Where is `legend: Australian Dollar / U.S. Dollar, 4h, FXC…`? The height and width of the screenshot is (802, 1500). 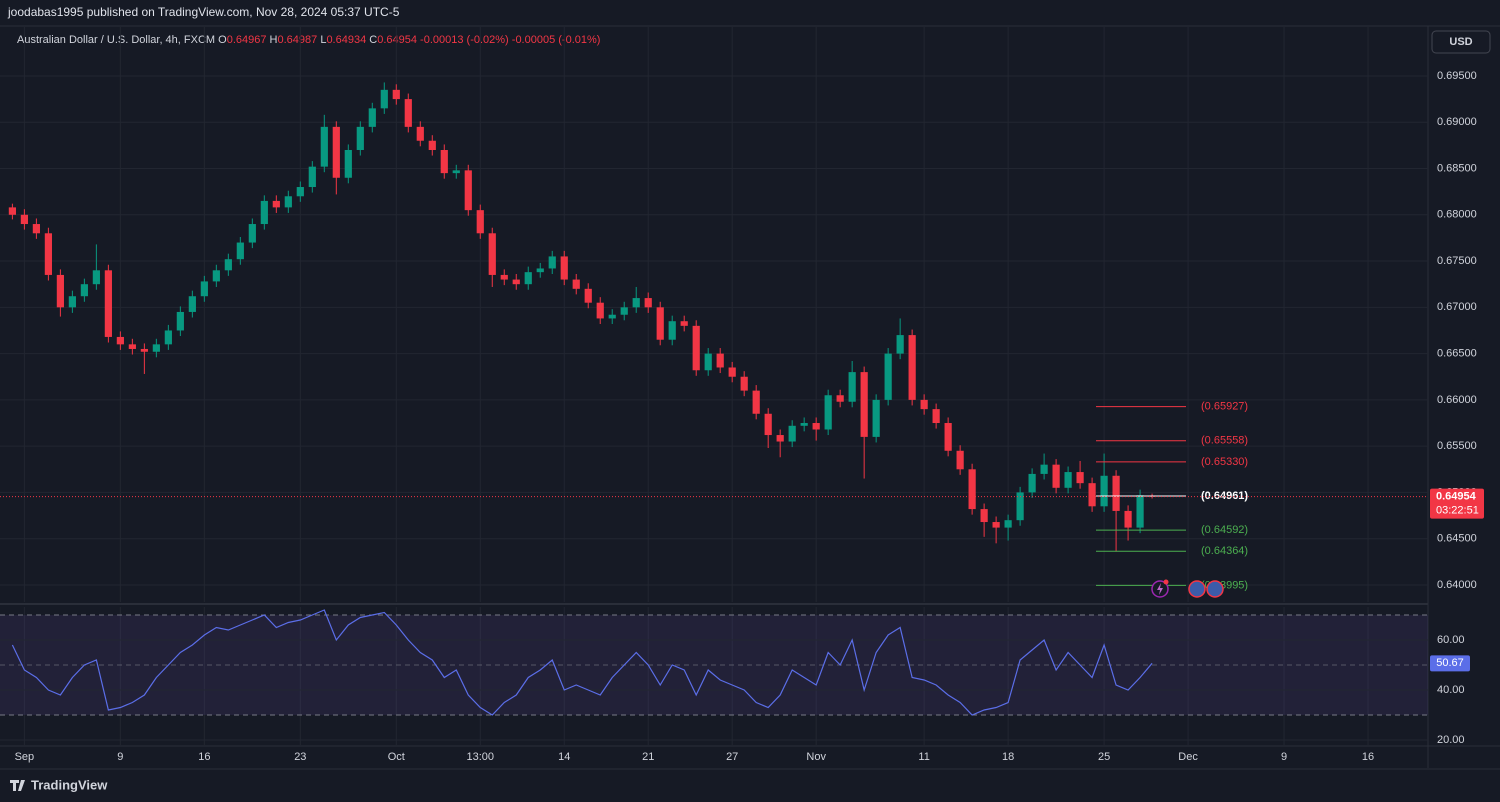 legend: Australian Dollar / U.S. Dollar, 4h, FXC… is located at coordinates (308, 40).